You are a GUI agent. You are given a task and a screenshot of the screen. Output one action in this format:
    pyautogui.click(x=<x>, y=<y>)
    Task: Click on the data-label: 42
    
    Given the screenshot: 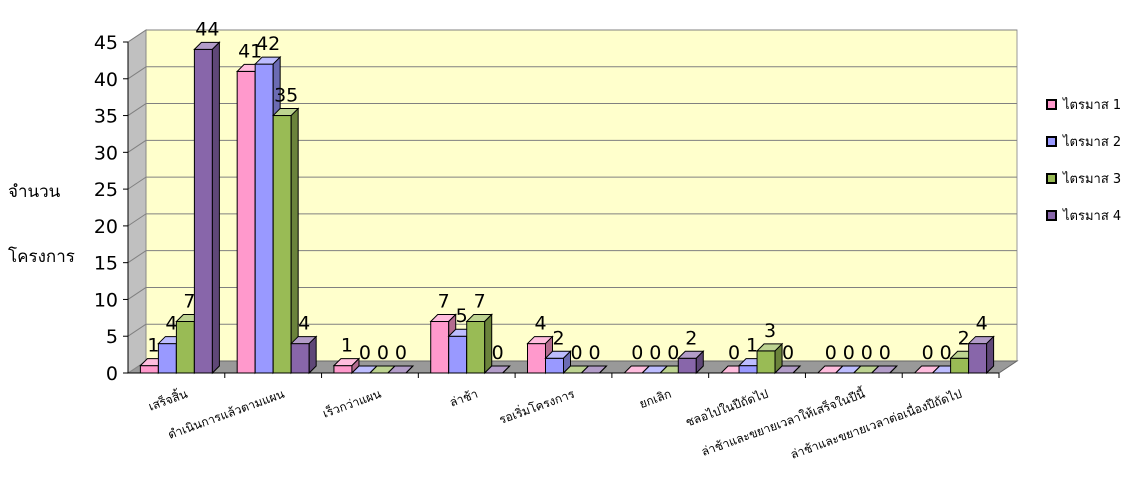 What is the action you would take?
    pyautogui.click(x=268, y=44)
    